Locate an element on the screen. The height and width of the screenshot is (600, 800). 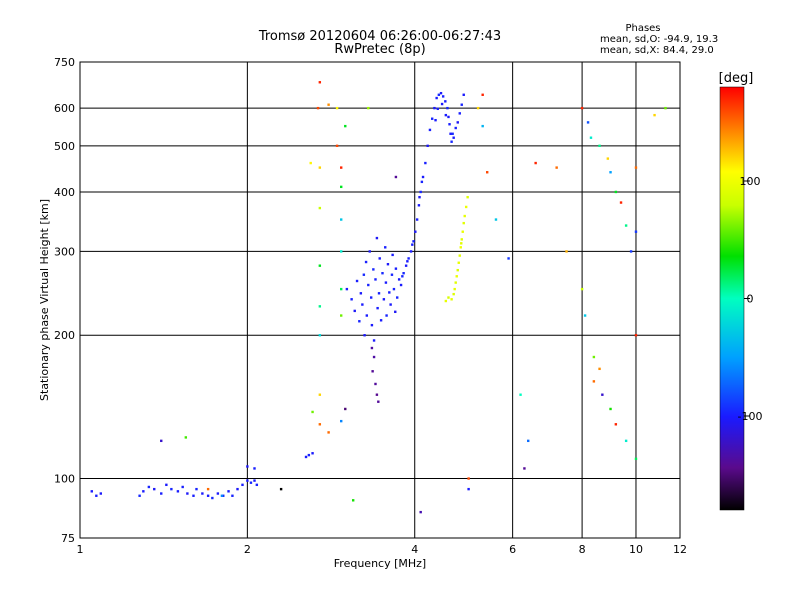
phases-line-o: mean, sd,O: -94.9, 19.3 is located at coordinates (659, 39).